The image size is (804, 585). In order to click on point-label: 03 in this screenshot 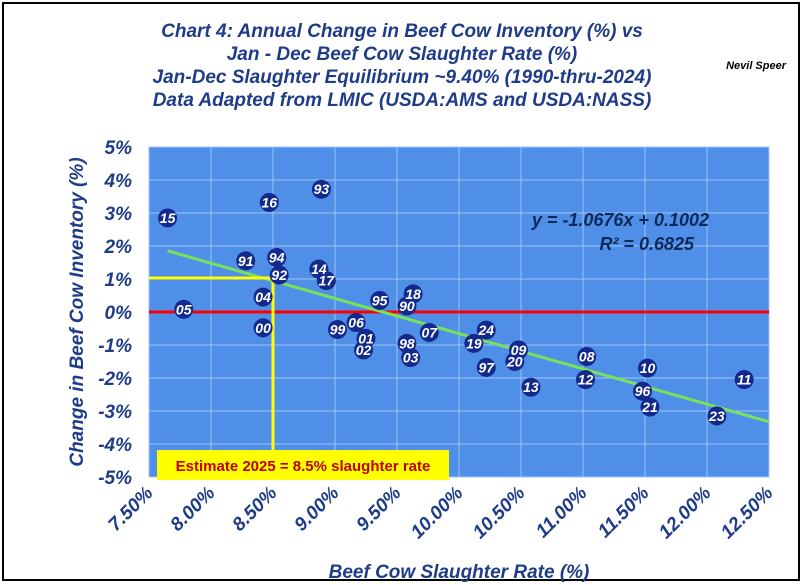, I will do `click(411, 358)`.